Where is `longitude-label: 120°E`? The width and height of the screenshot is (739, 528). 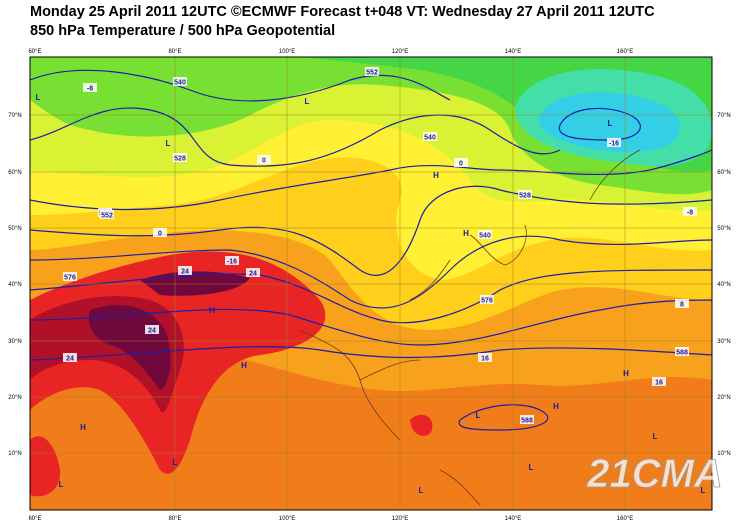
longitude-label: 120°E is located at coordinates (400, 519).